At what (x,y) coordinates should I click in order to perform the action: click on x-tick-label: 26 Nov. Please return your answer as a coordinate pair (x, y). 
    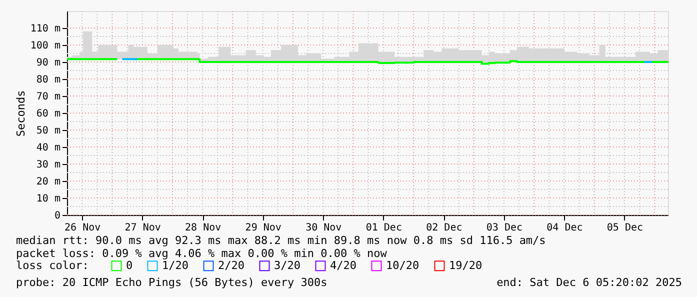
    Looking at the image, I should click on (82, 228).